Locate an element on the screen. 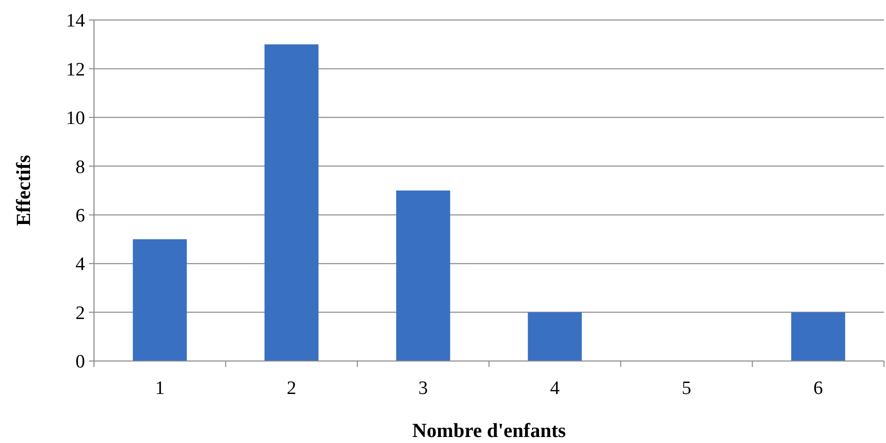  x-tick-label: 3 is located at coordinates (423, 388).